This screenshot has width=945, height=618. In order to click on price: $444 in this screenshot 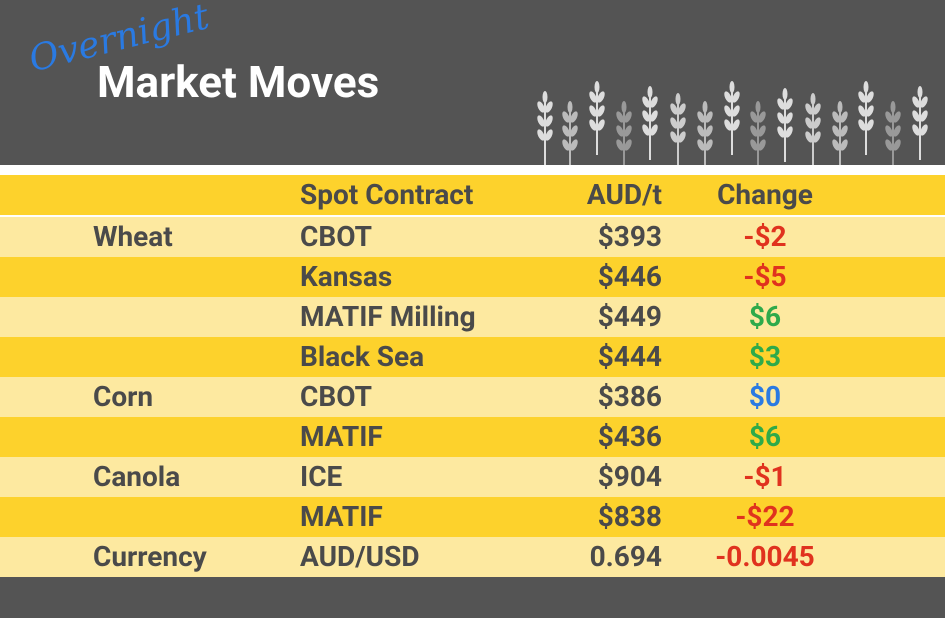, I will do `click(629, 356)`.